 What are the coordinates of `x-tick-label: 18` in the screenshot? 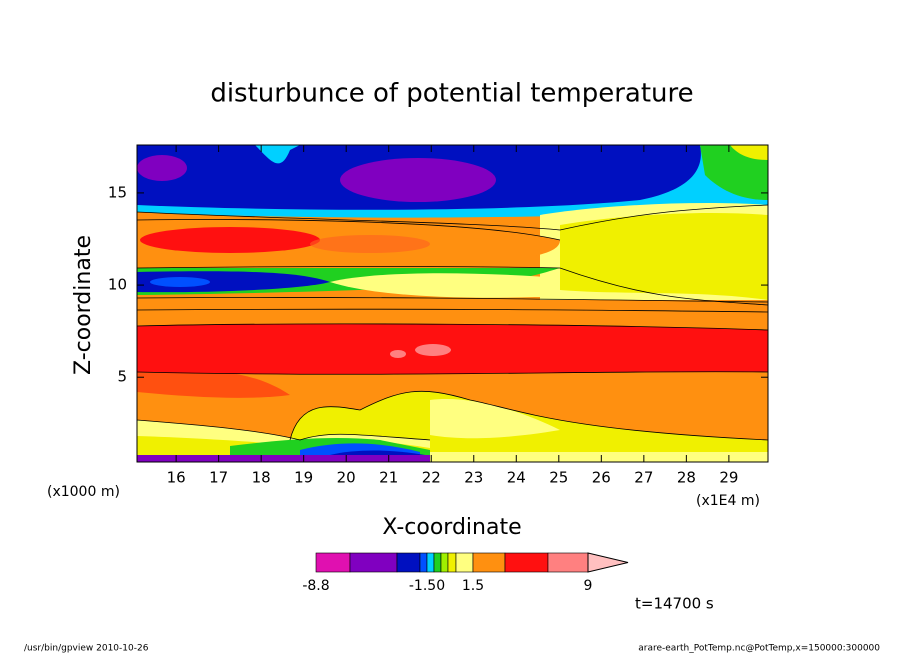 It's located at (261, 478).